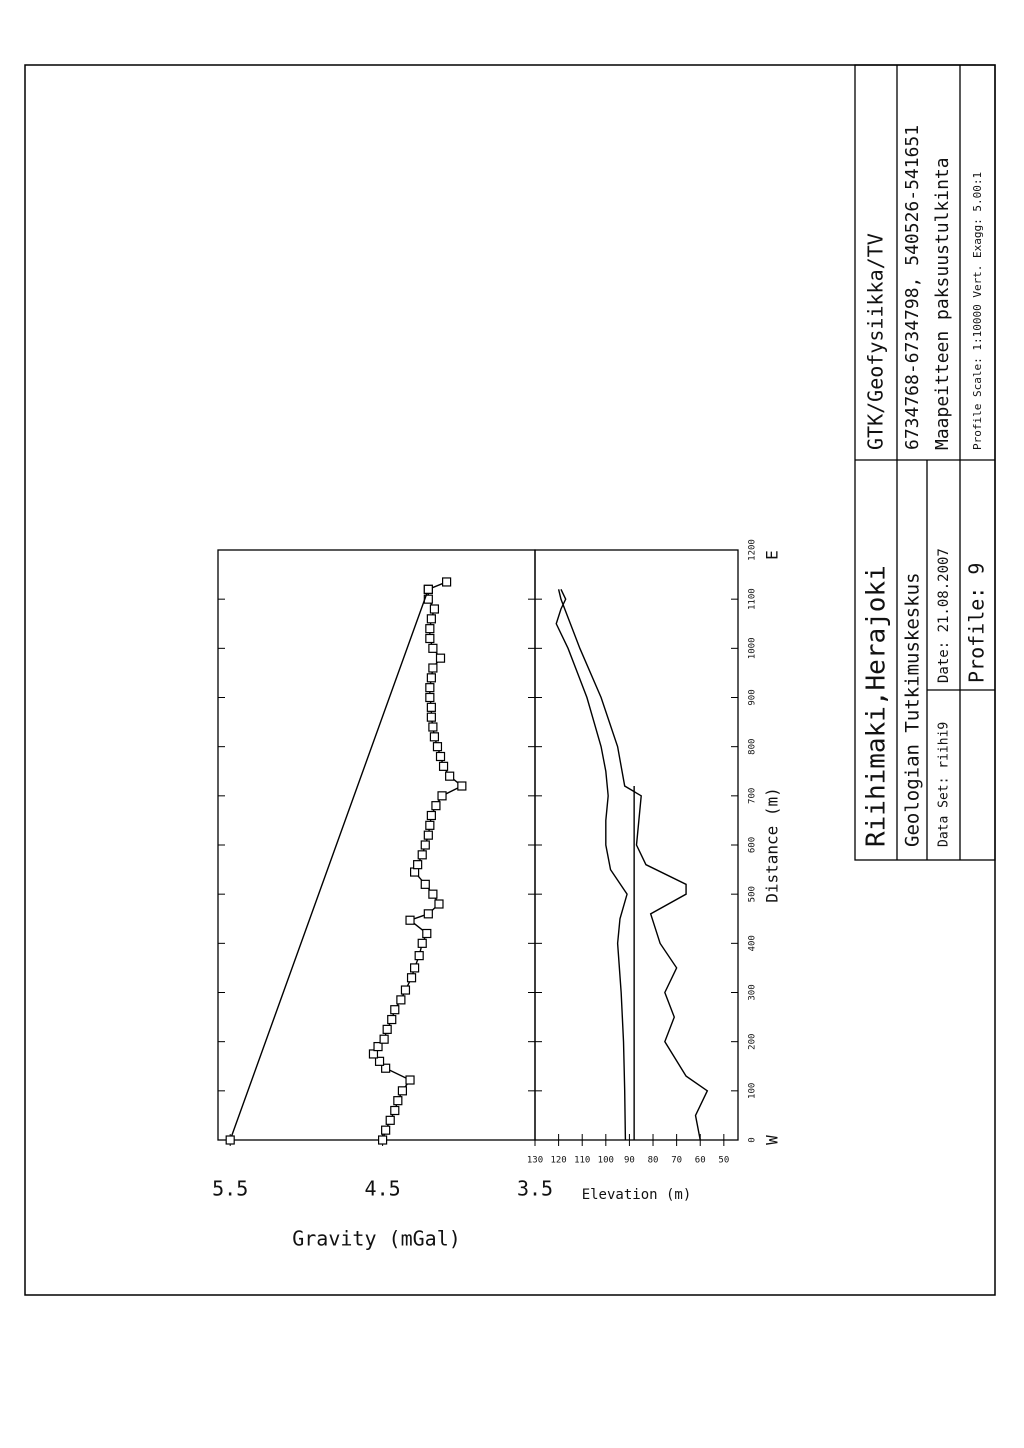 The height and width of the screenshot is (1448, 1024). I want to click on x-tick-label: 800, so click(753, 747).